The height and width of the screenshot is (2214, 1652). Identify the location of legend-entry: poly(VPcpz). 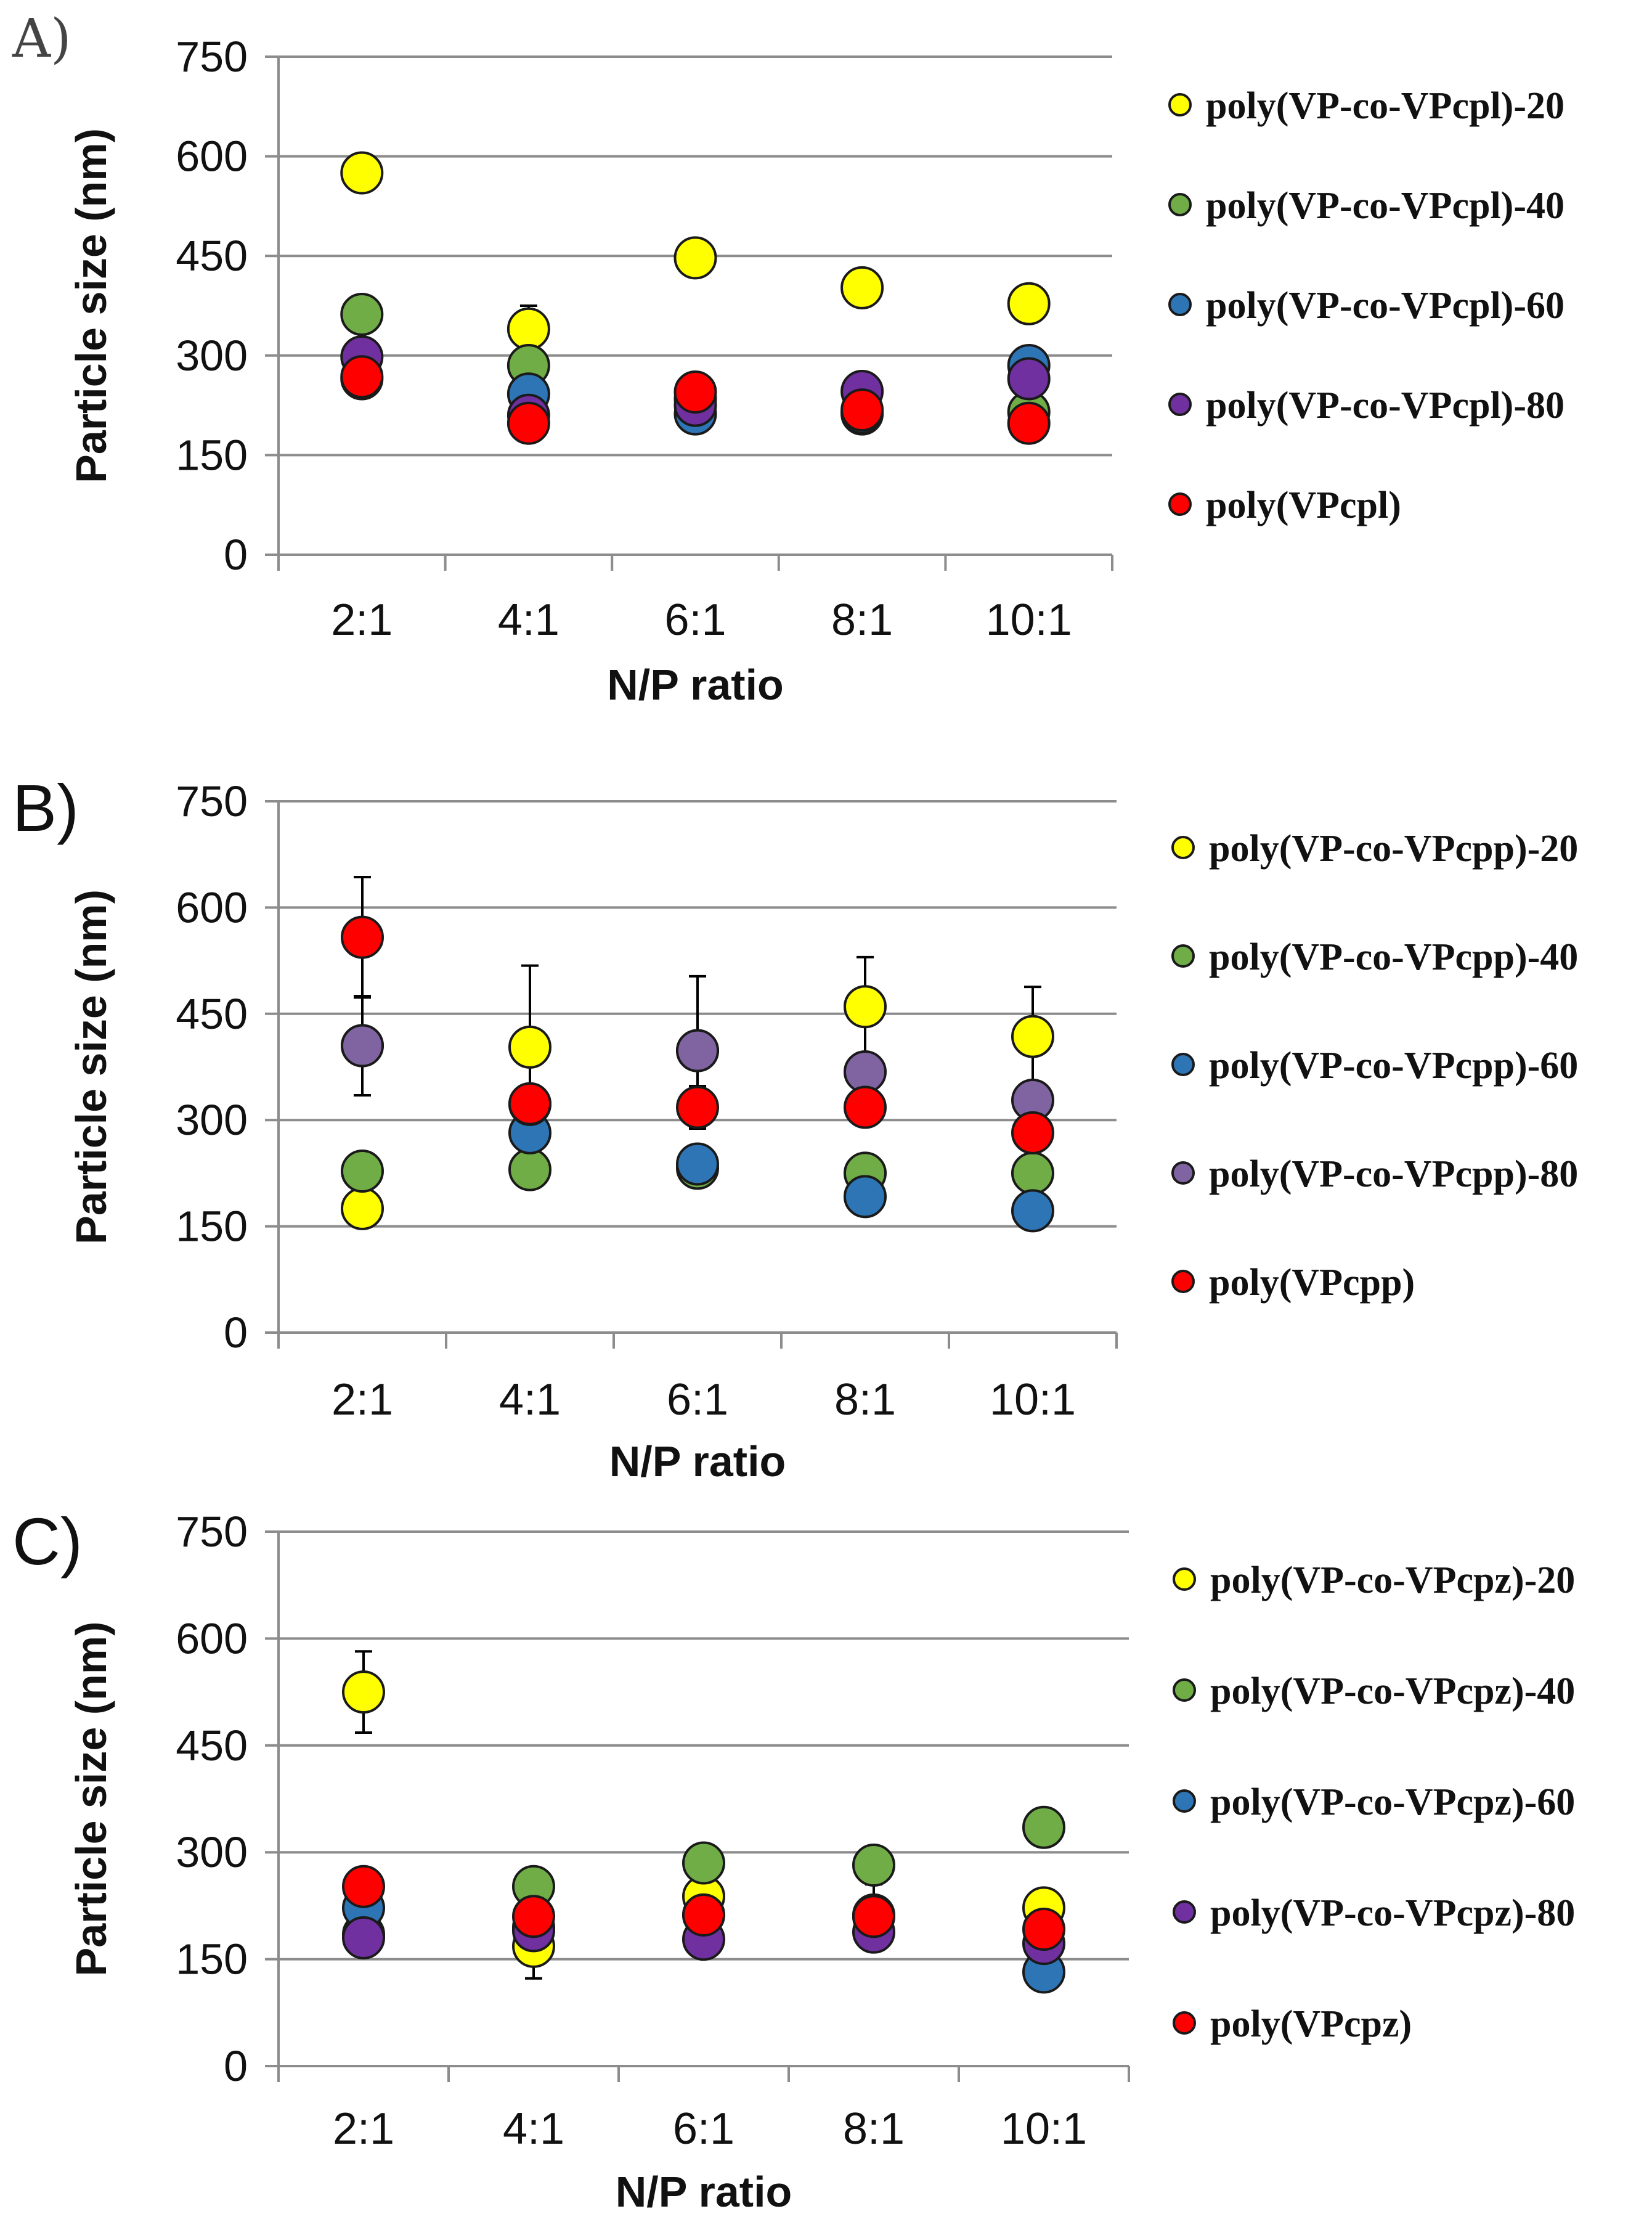
(1311, 2024).